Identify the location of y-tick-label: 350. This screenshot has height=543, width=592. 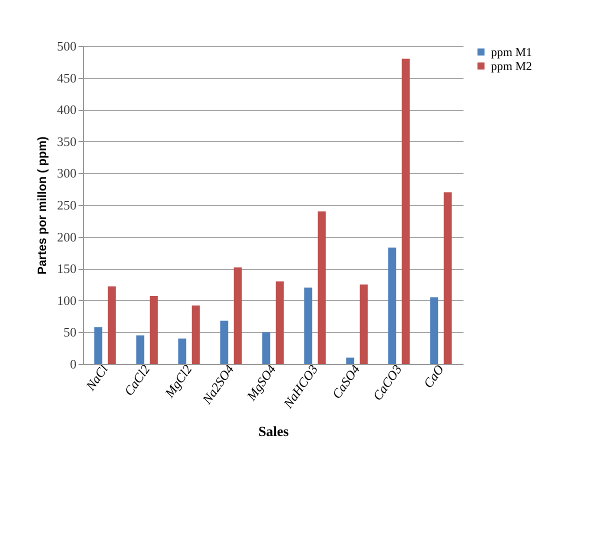
(66, 141).